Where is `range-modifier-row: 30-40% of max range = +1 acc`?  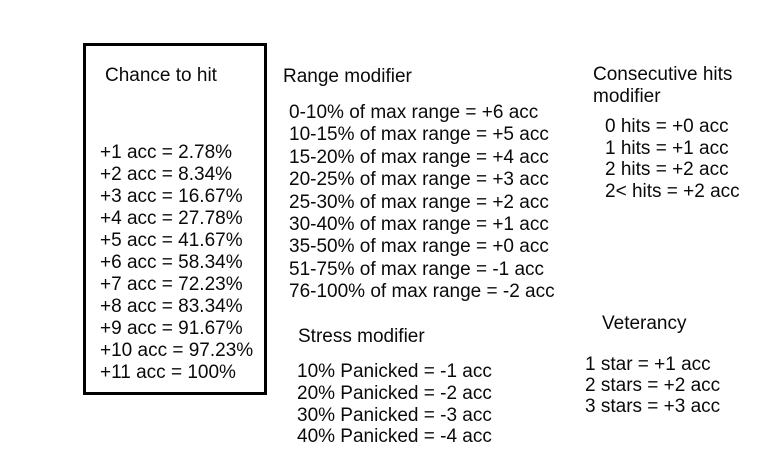
range-modifier-row: 30-40% of max range = +1 acc is located at coordinates (419, 225).